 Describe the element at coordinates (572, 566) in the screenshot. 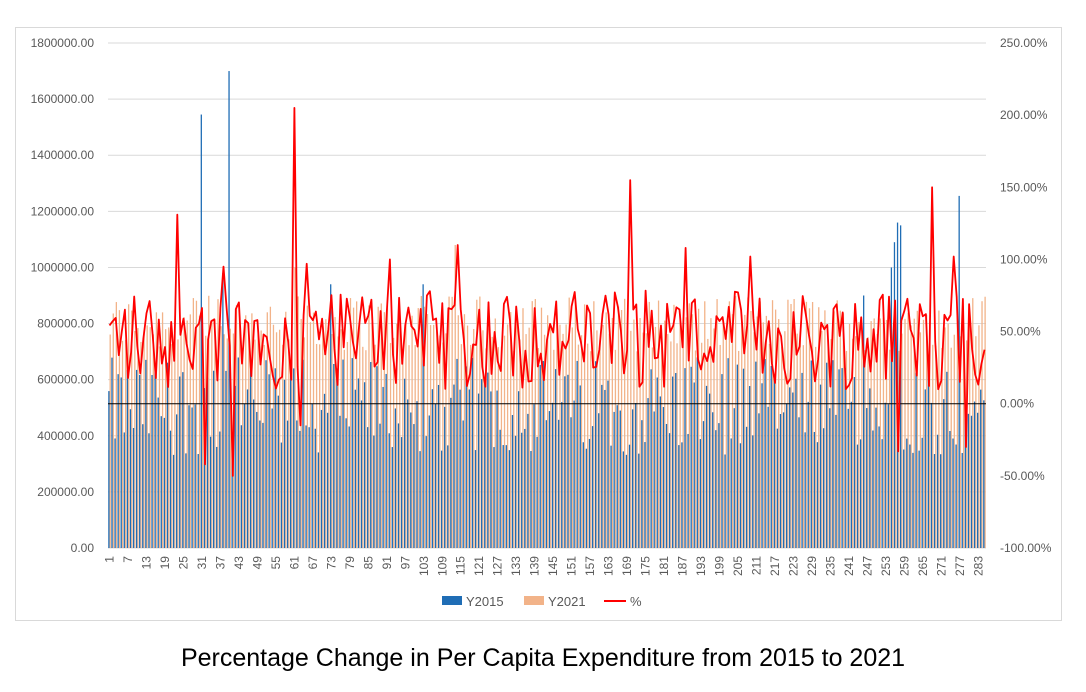

I see `x-axis-tick-label: 151` at that location.